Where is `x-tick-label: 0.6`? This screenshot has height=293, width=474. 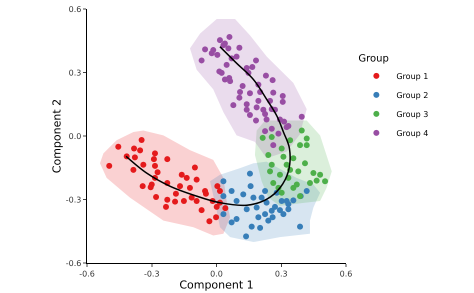 x-tick-label: 0.6 is located at coordinates (346, 274).